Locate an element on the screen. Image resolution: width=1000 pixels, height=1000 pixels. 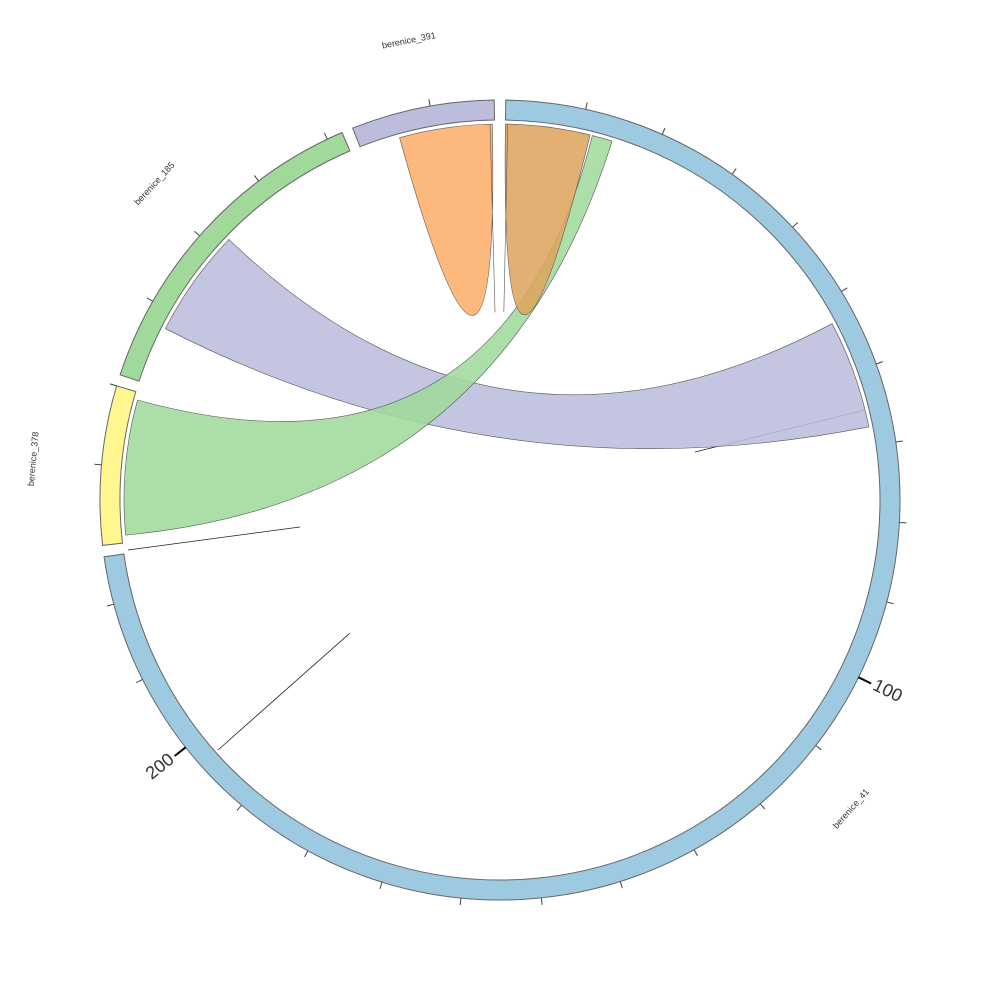
tick-label: 200 is located at coordinates (160, 766).